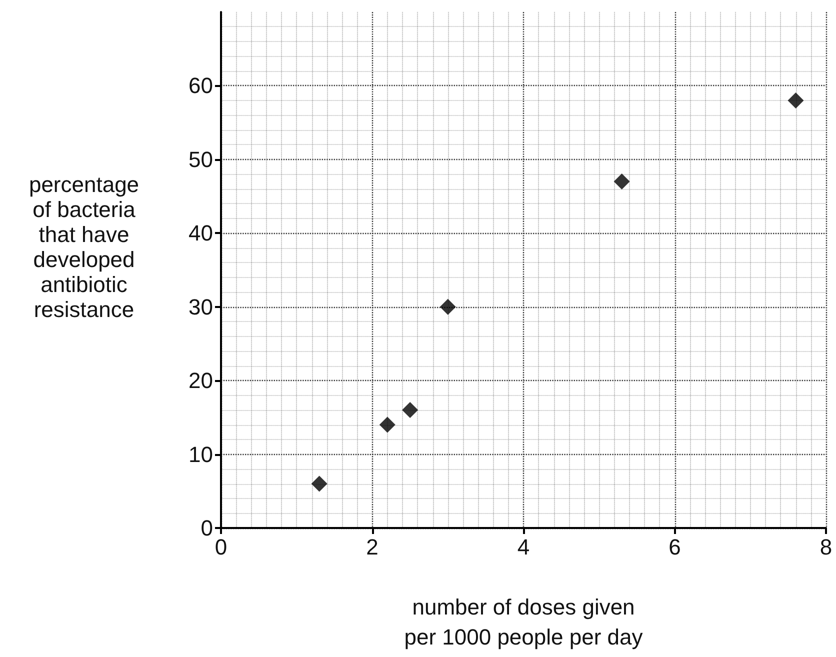 This screenshot has width=836, height=657. What do you see at coordinates (826, 547) in the screenshot?
I see `x-tick-label: 8` at bounding box center [826, 547].